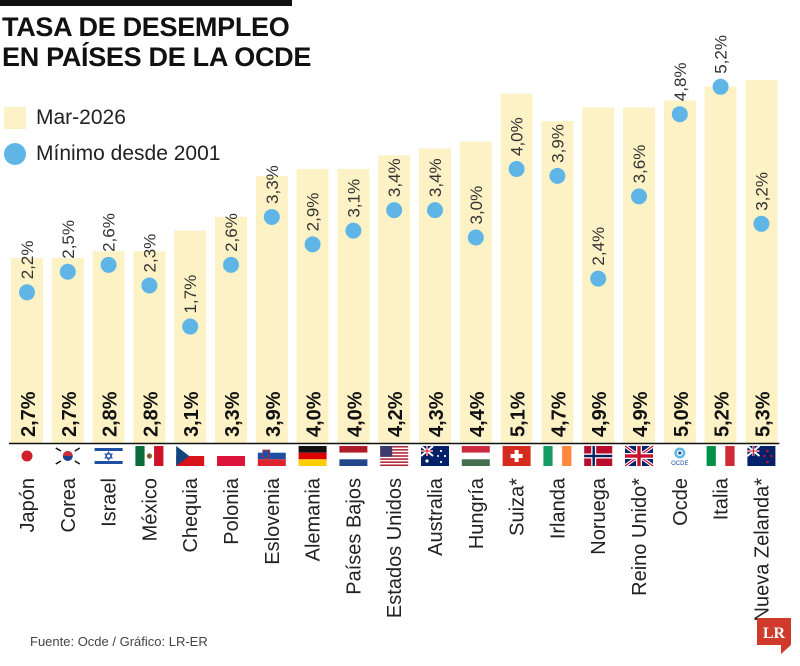 Image resolution: width=800 pixels, height=666 pixels. I want to click on oecd-logo-text: OCDE, so click(679, 464).